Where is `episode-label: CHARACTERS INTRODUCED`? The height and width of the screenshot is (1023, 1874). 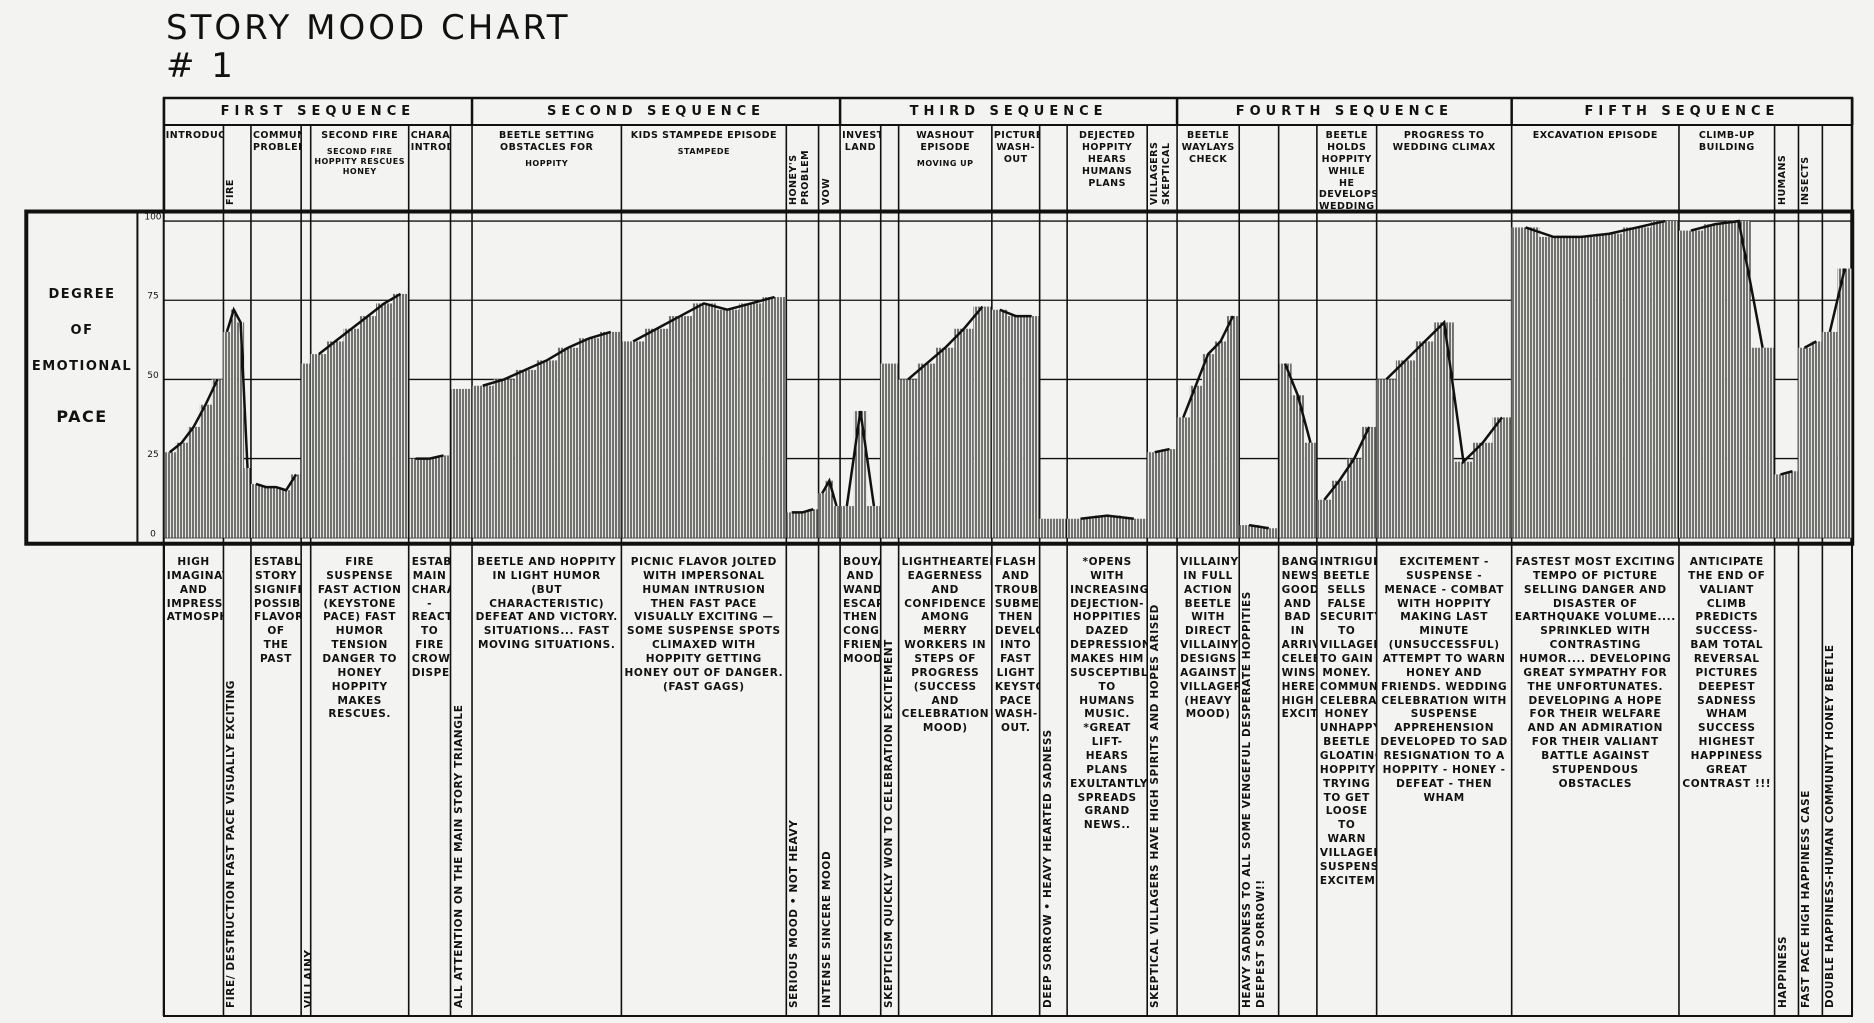
episode-label: CHARACTERS INTRODUCED is located at coordinates (430, 168).